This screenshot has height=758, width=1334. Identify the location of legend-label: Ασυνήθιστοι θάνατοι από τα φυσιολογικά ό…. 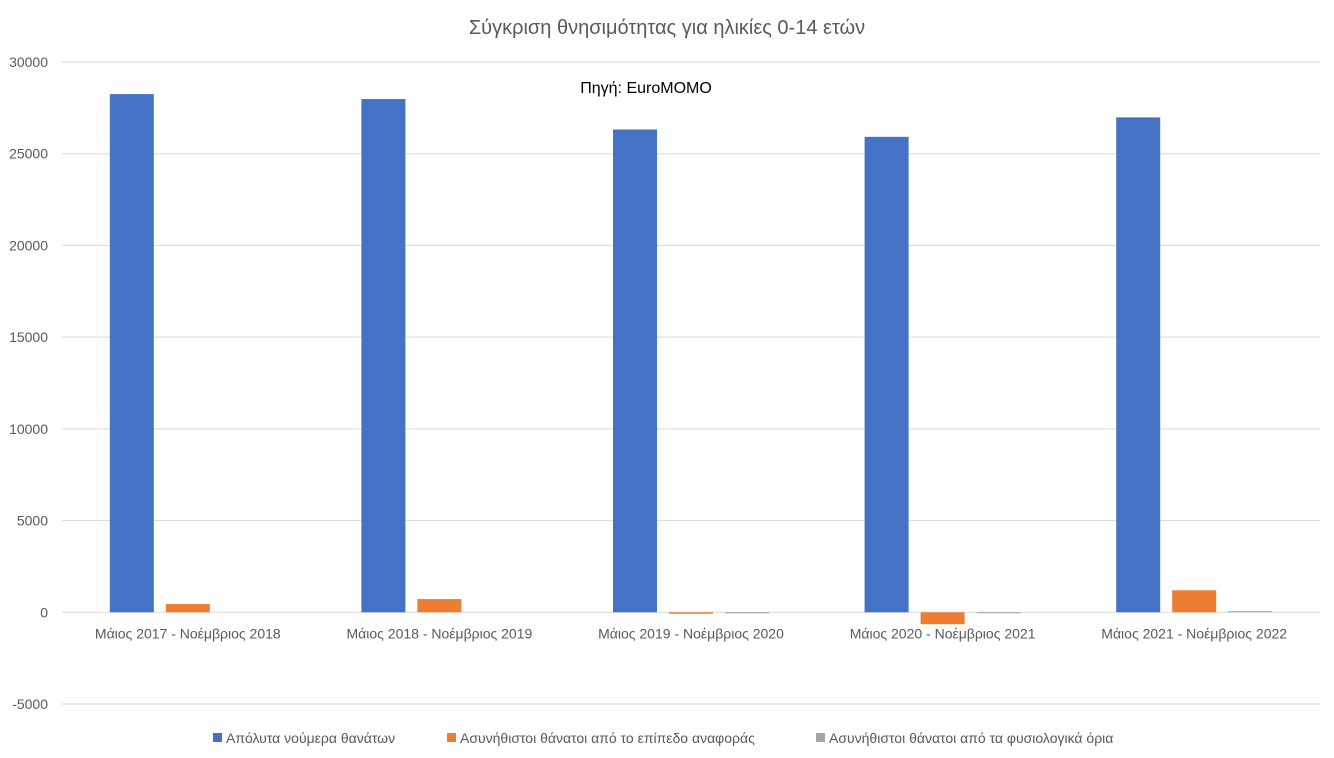
(971, 738).